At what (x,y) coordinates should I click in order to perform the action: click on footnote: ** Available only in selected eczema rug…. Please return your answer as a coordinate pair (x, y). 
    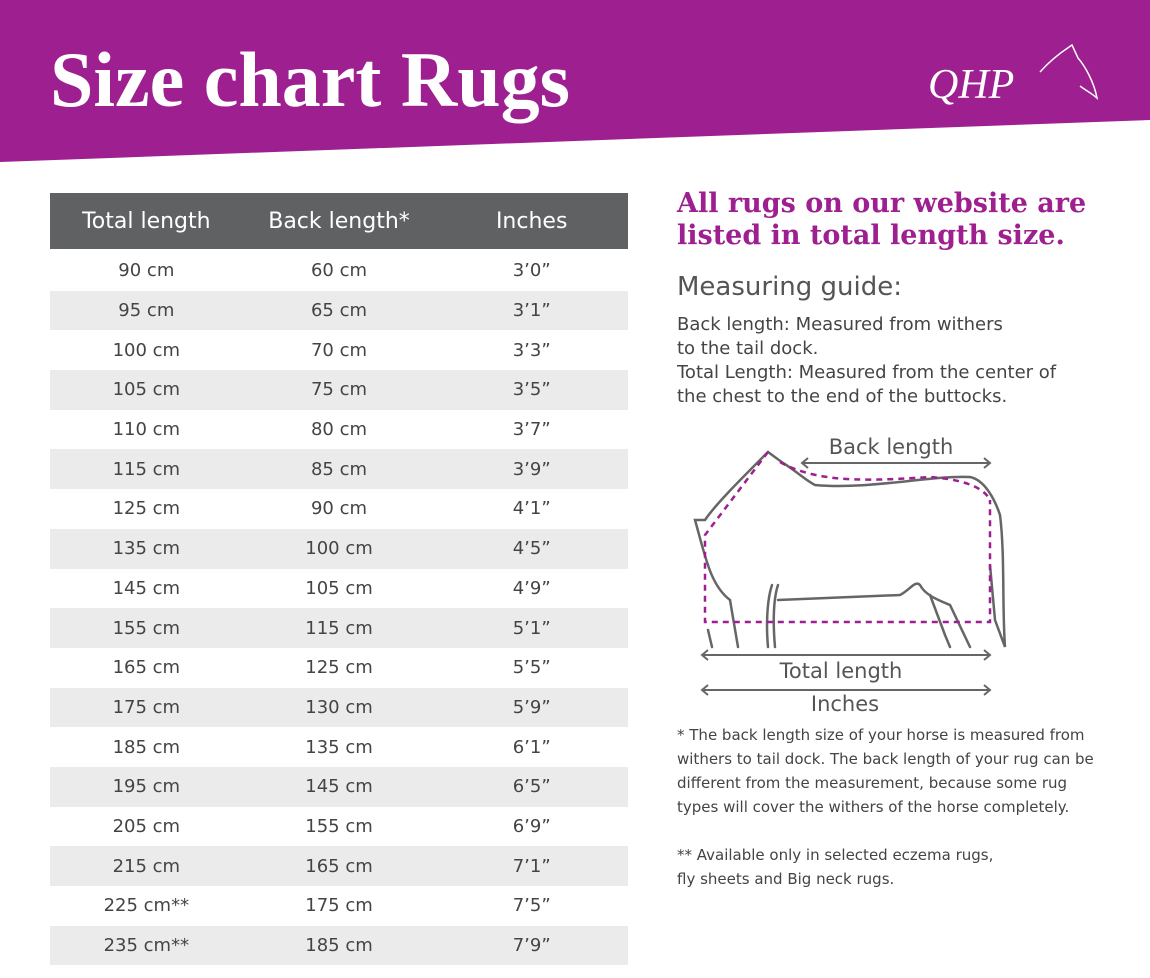
    Looking at the image, I should click on (835, 867).